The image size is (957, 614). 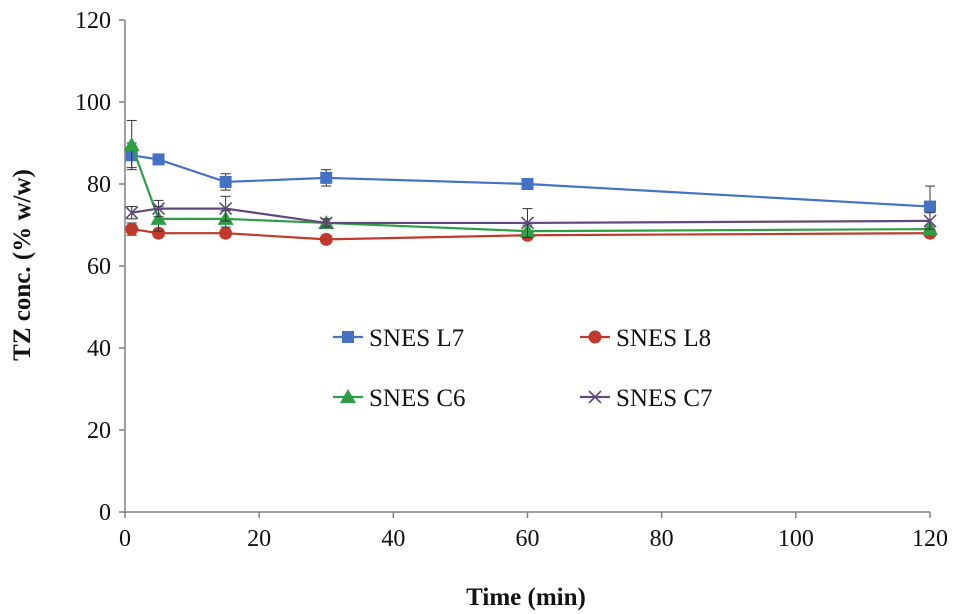 What do you see at coordinates (125, 539) in the screenshot?
I see `x-tick-label: 0` at bounding box center [125, 539].